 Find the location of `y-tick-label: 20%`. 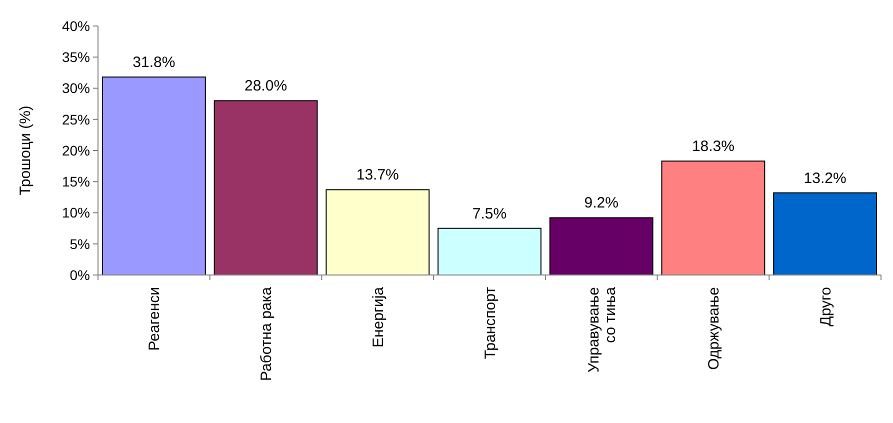

y-tick-label: 20% is located at coordinates (76, 150).